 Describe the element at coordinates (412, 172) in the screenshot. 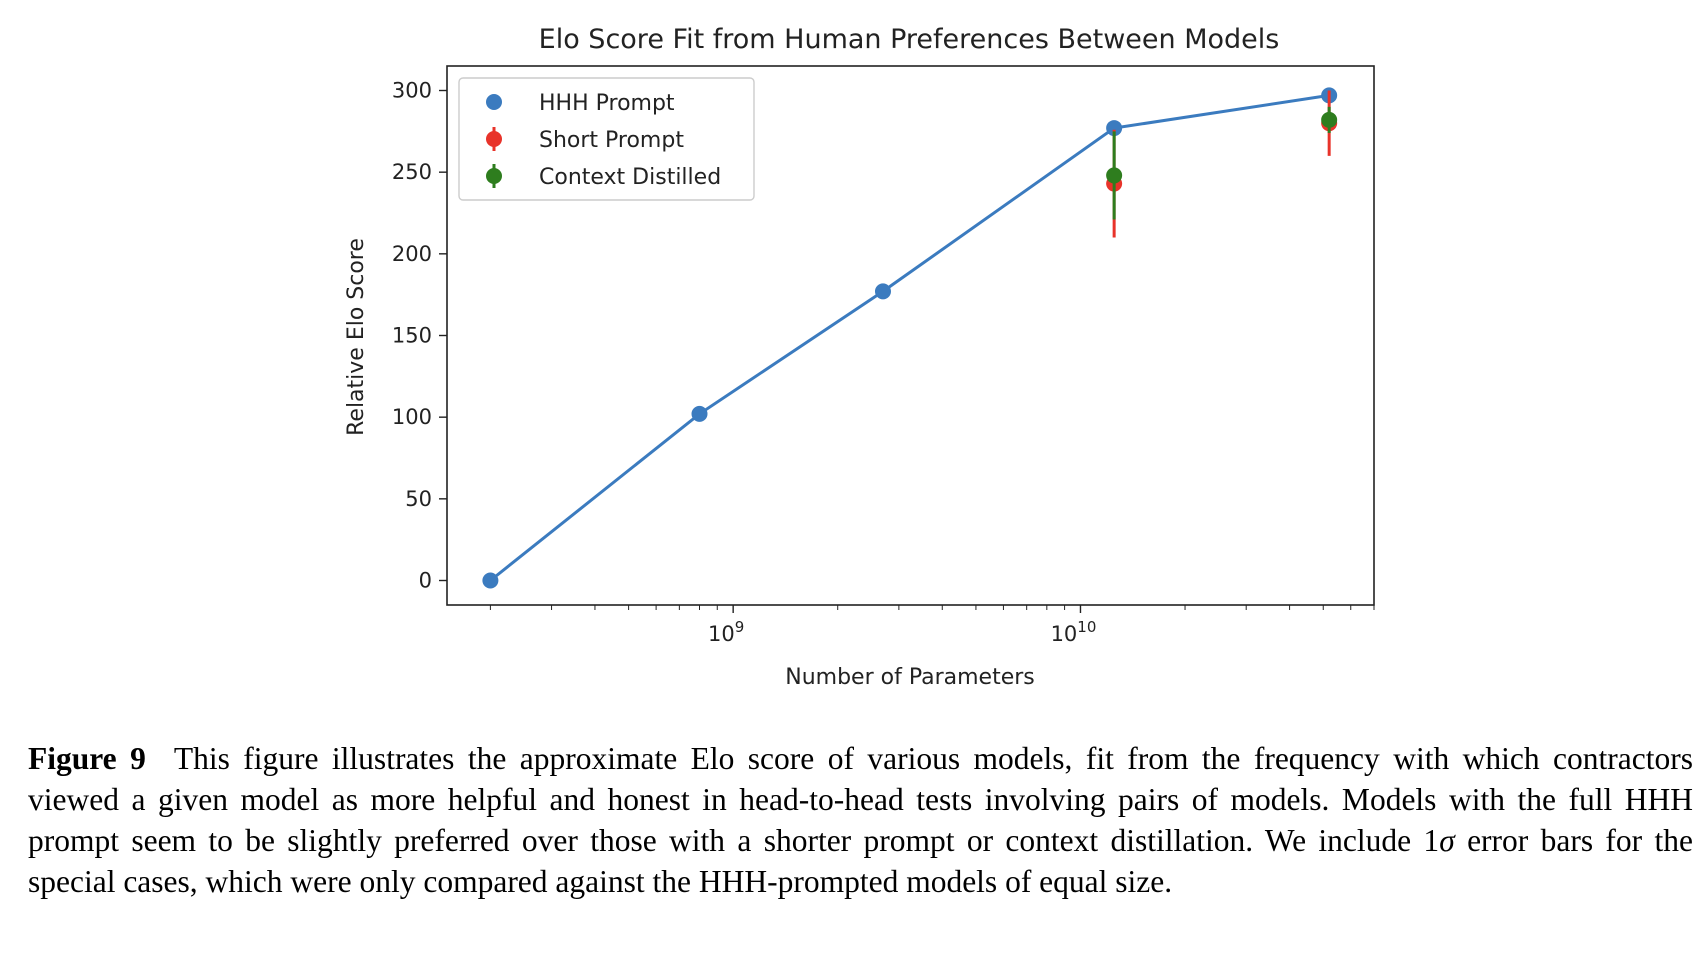

I see `y-tick-label: 250` at that location.